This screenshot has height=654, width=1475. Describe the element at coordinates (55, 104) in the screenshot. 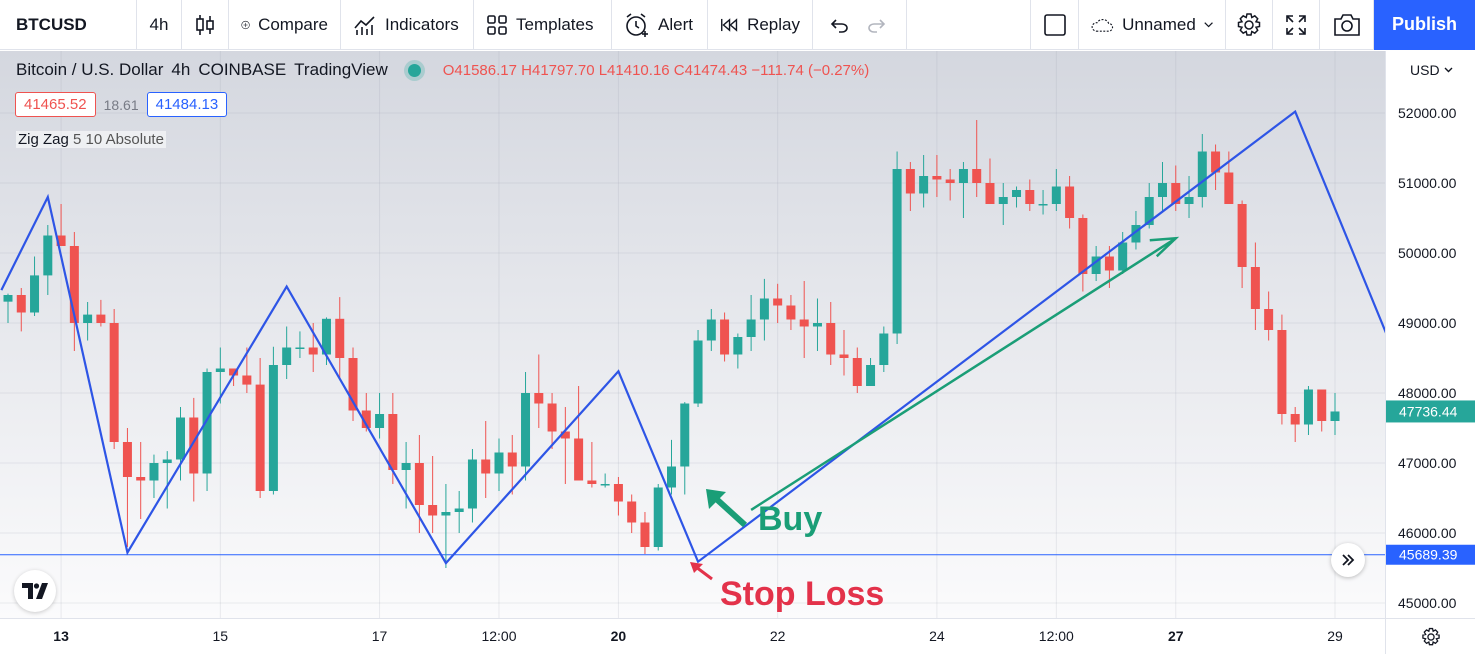

I see `sell-button: 41465.52` at that location.